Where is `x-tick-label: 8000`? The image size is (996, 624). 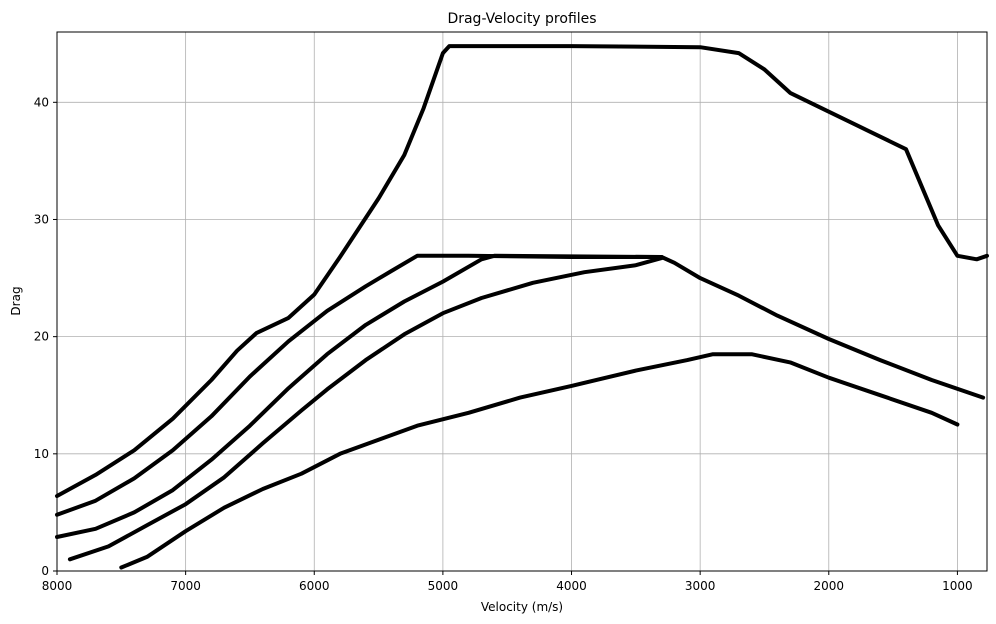
x-tick-label: 8000 is located at coordinates (57, 586).